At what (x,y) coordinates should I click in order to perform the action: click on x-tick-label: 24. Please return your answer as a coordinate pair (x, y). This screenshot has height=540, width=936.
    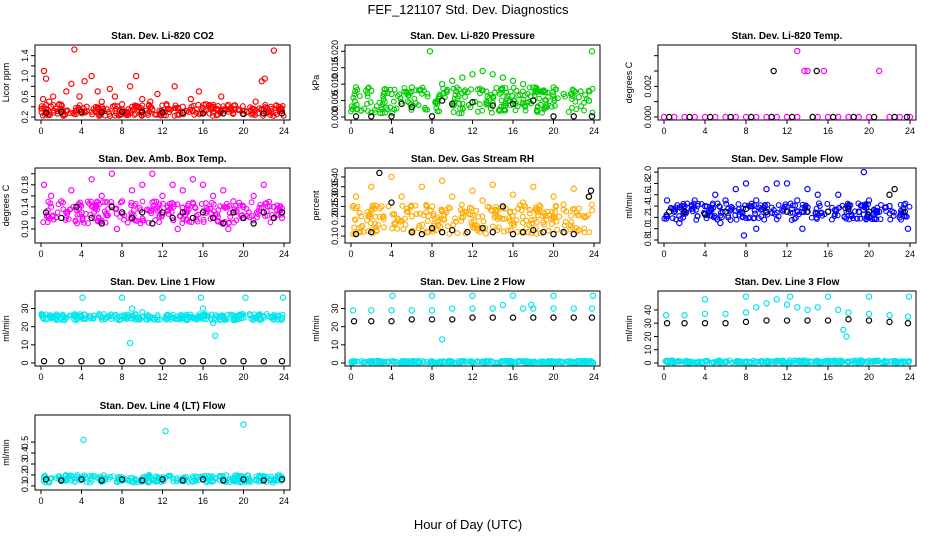
    Looking at the image, I should click on (284, 377).